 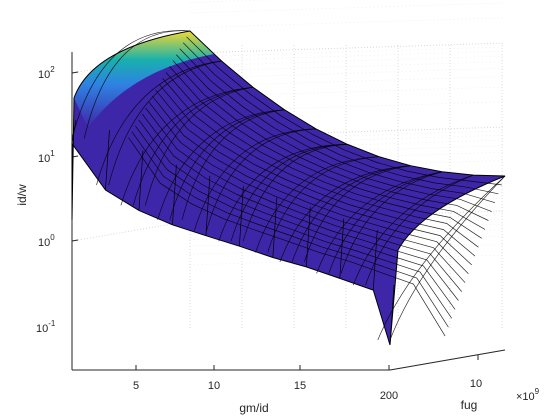 What do you see at coordinates (300, 386) in the screenshot?
I see `x-tick-label-15: 15` at bounding box center [300, 386].